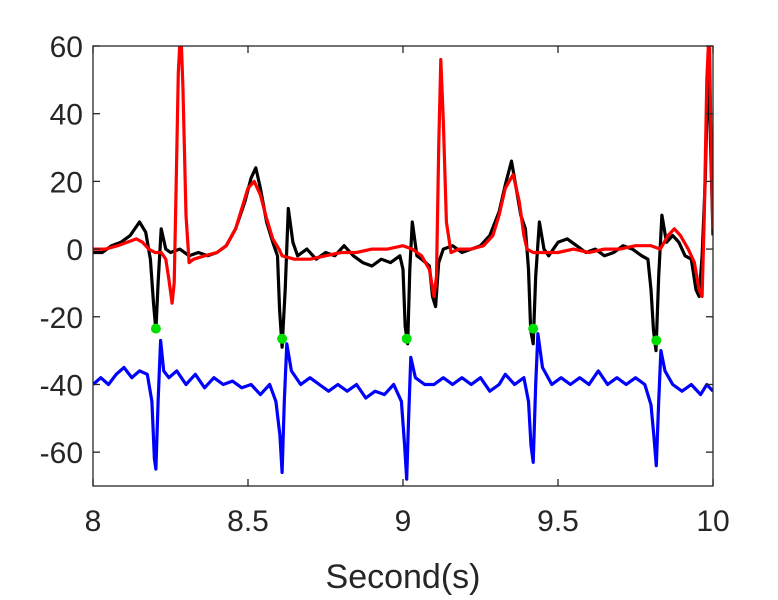 This screenshot has width=778, height=600. I want to click on y-tick-label-2: 20, so click(66, 182).